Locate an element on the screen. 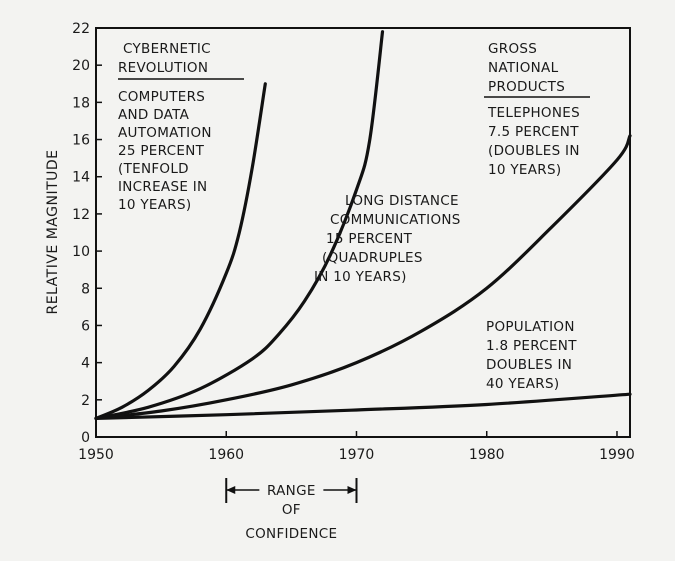 This screenshot has height=561, width=675. y-tick-label: 8 is located at coordinates (85, 289).